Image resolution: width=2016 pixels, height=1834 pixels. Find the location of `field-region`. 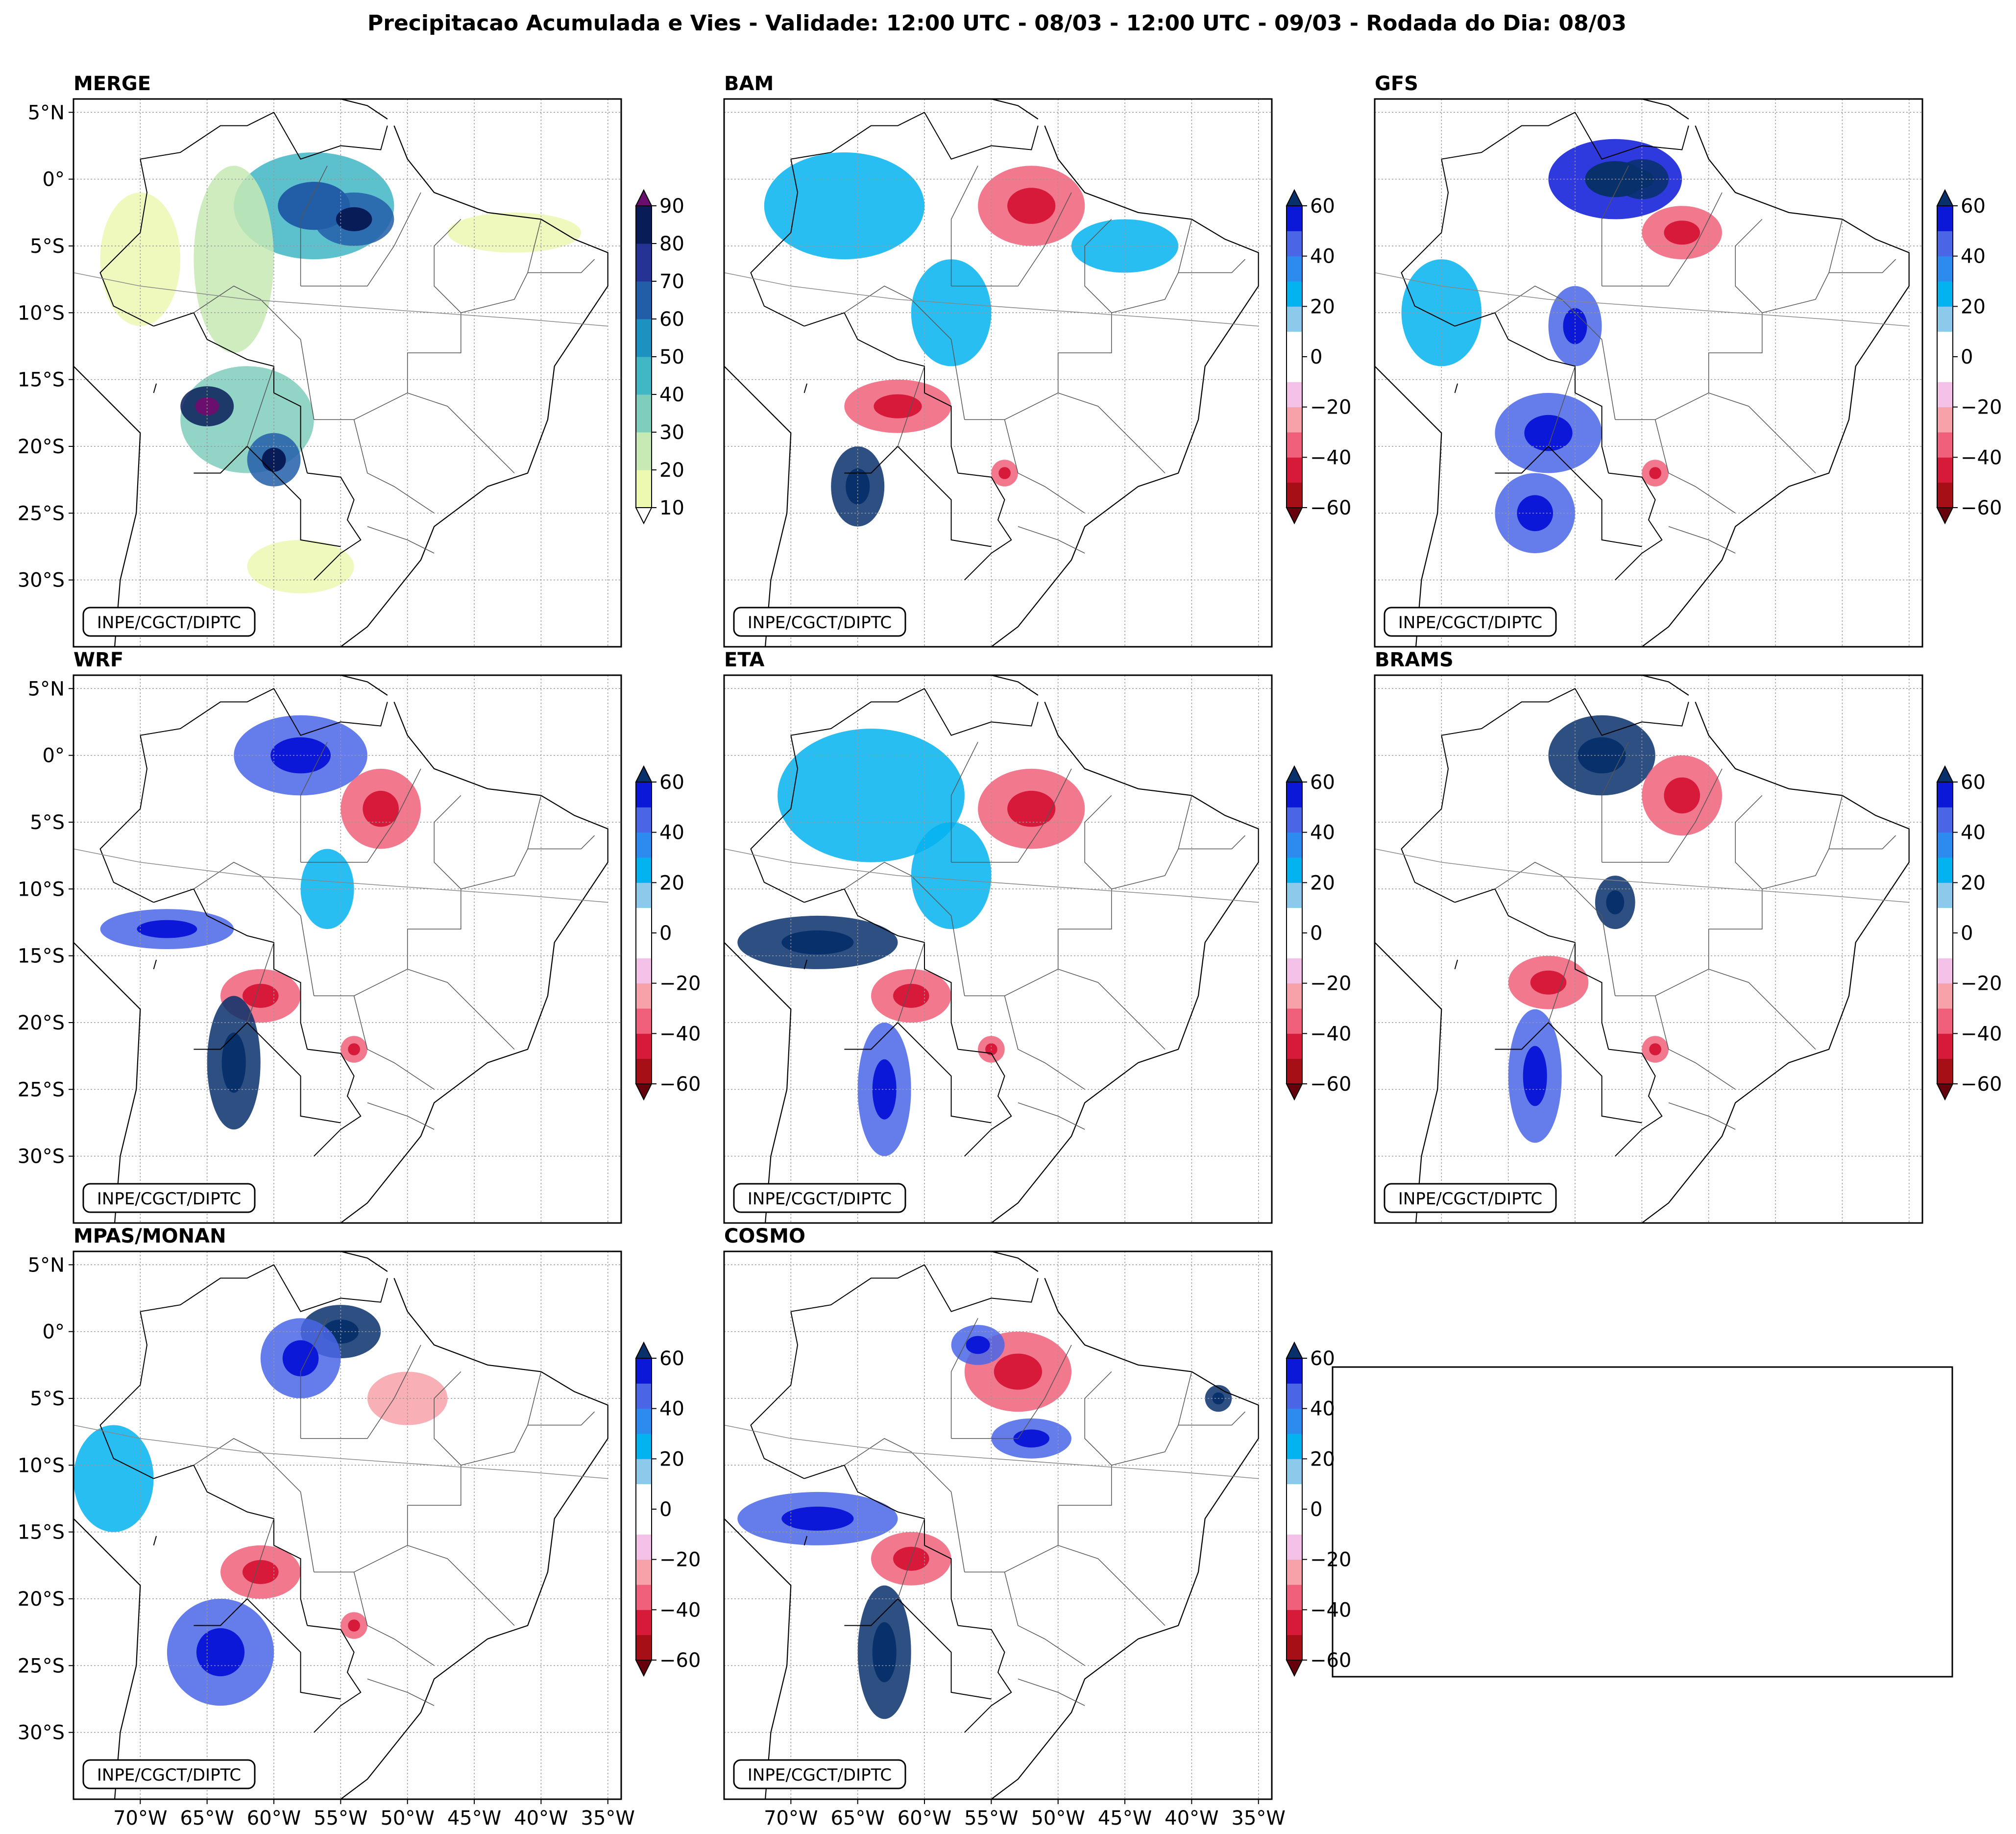

field-region is located at coordinates (514, 233).